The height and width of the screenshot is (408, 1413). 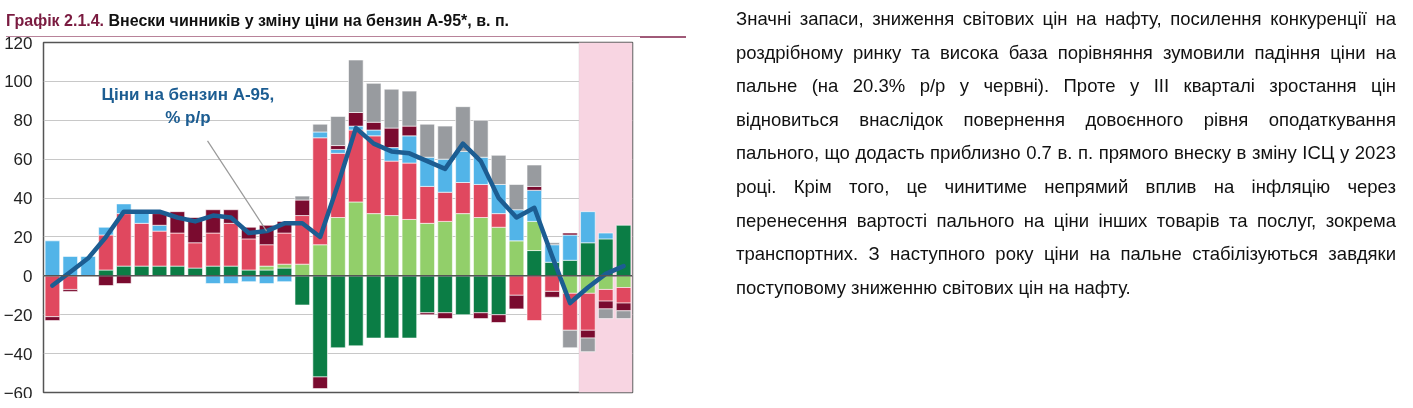 What do you see at coordinates (23, 160) in the screenshot?
I see `y-tick-label: 60` at bounding box center [23, 160].